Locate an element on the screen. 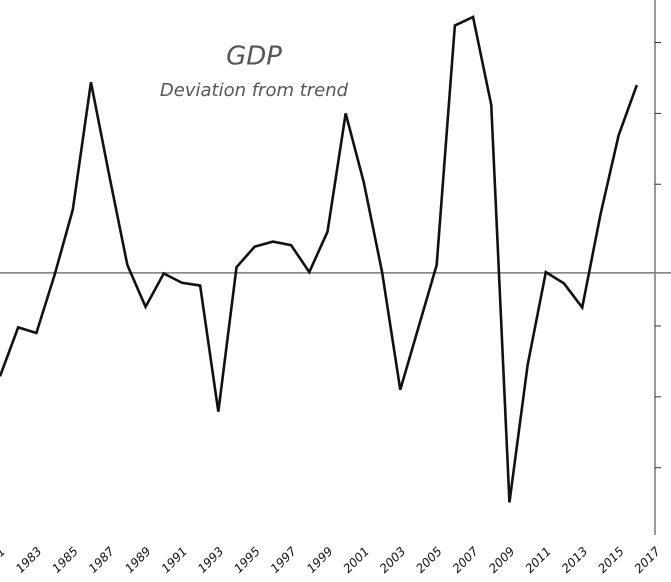 This screenshot has height=582, width=671. x-tick-label: 2017 is located at coordinates (648, 560).